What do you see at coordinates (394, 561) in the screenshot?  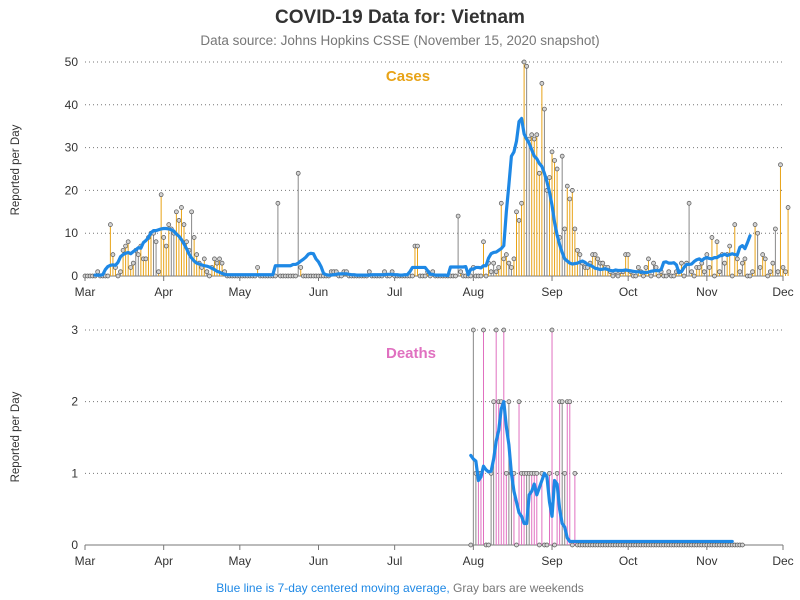 I see `deaths-x-tick-label: Jul` at bounding box center [394, 561].